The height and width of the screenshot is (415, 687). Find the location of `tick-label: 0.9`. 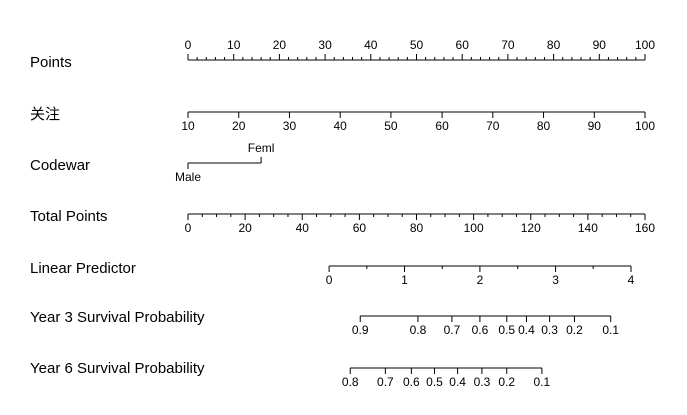

tick-label: 0.9 is located at coordinates (360, 330).